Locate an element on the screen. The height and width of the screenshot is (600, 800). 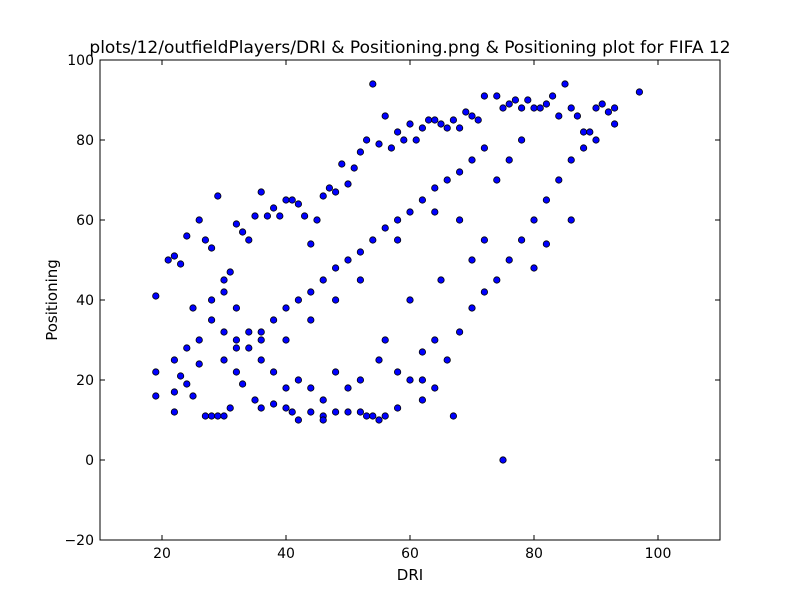
y-axis-label: Positioning is located at coordinates (52, 300).